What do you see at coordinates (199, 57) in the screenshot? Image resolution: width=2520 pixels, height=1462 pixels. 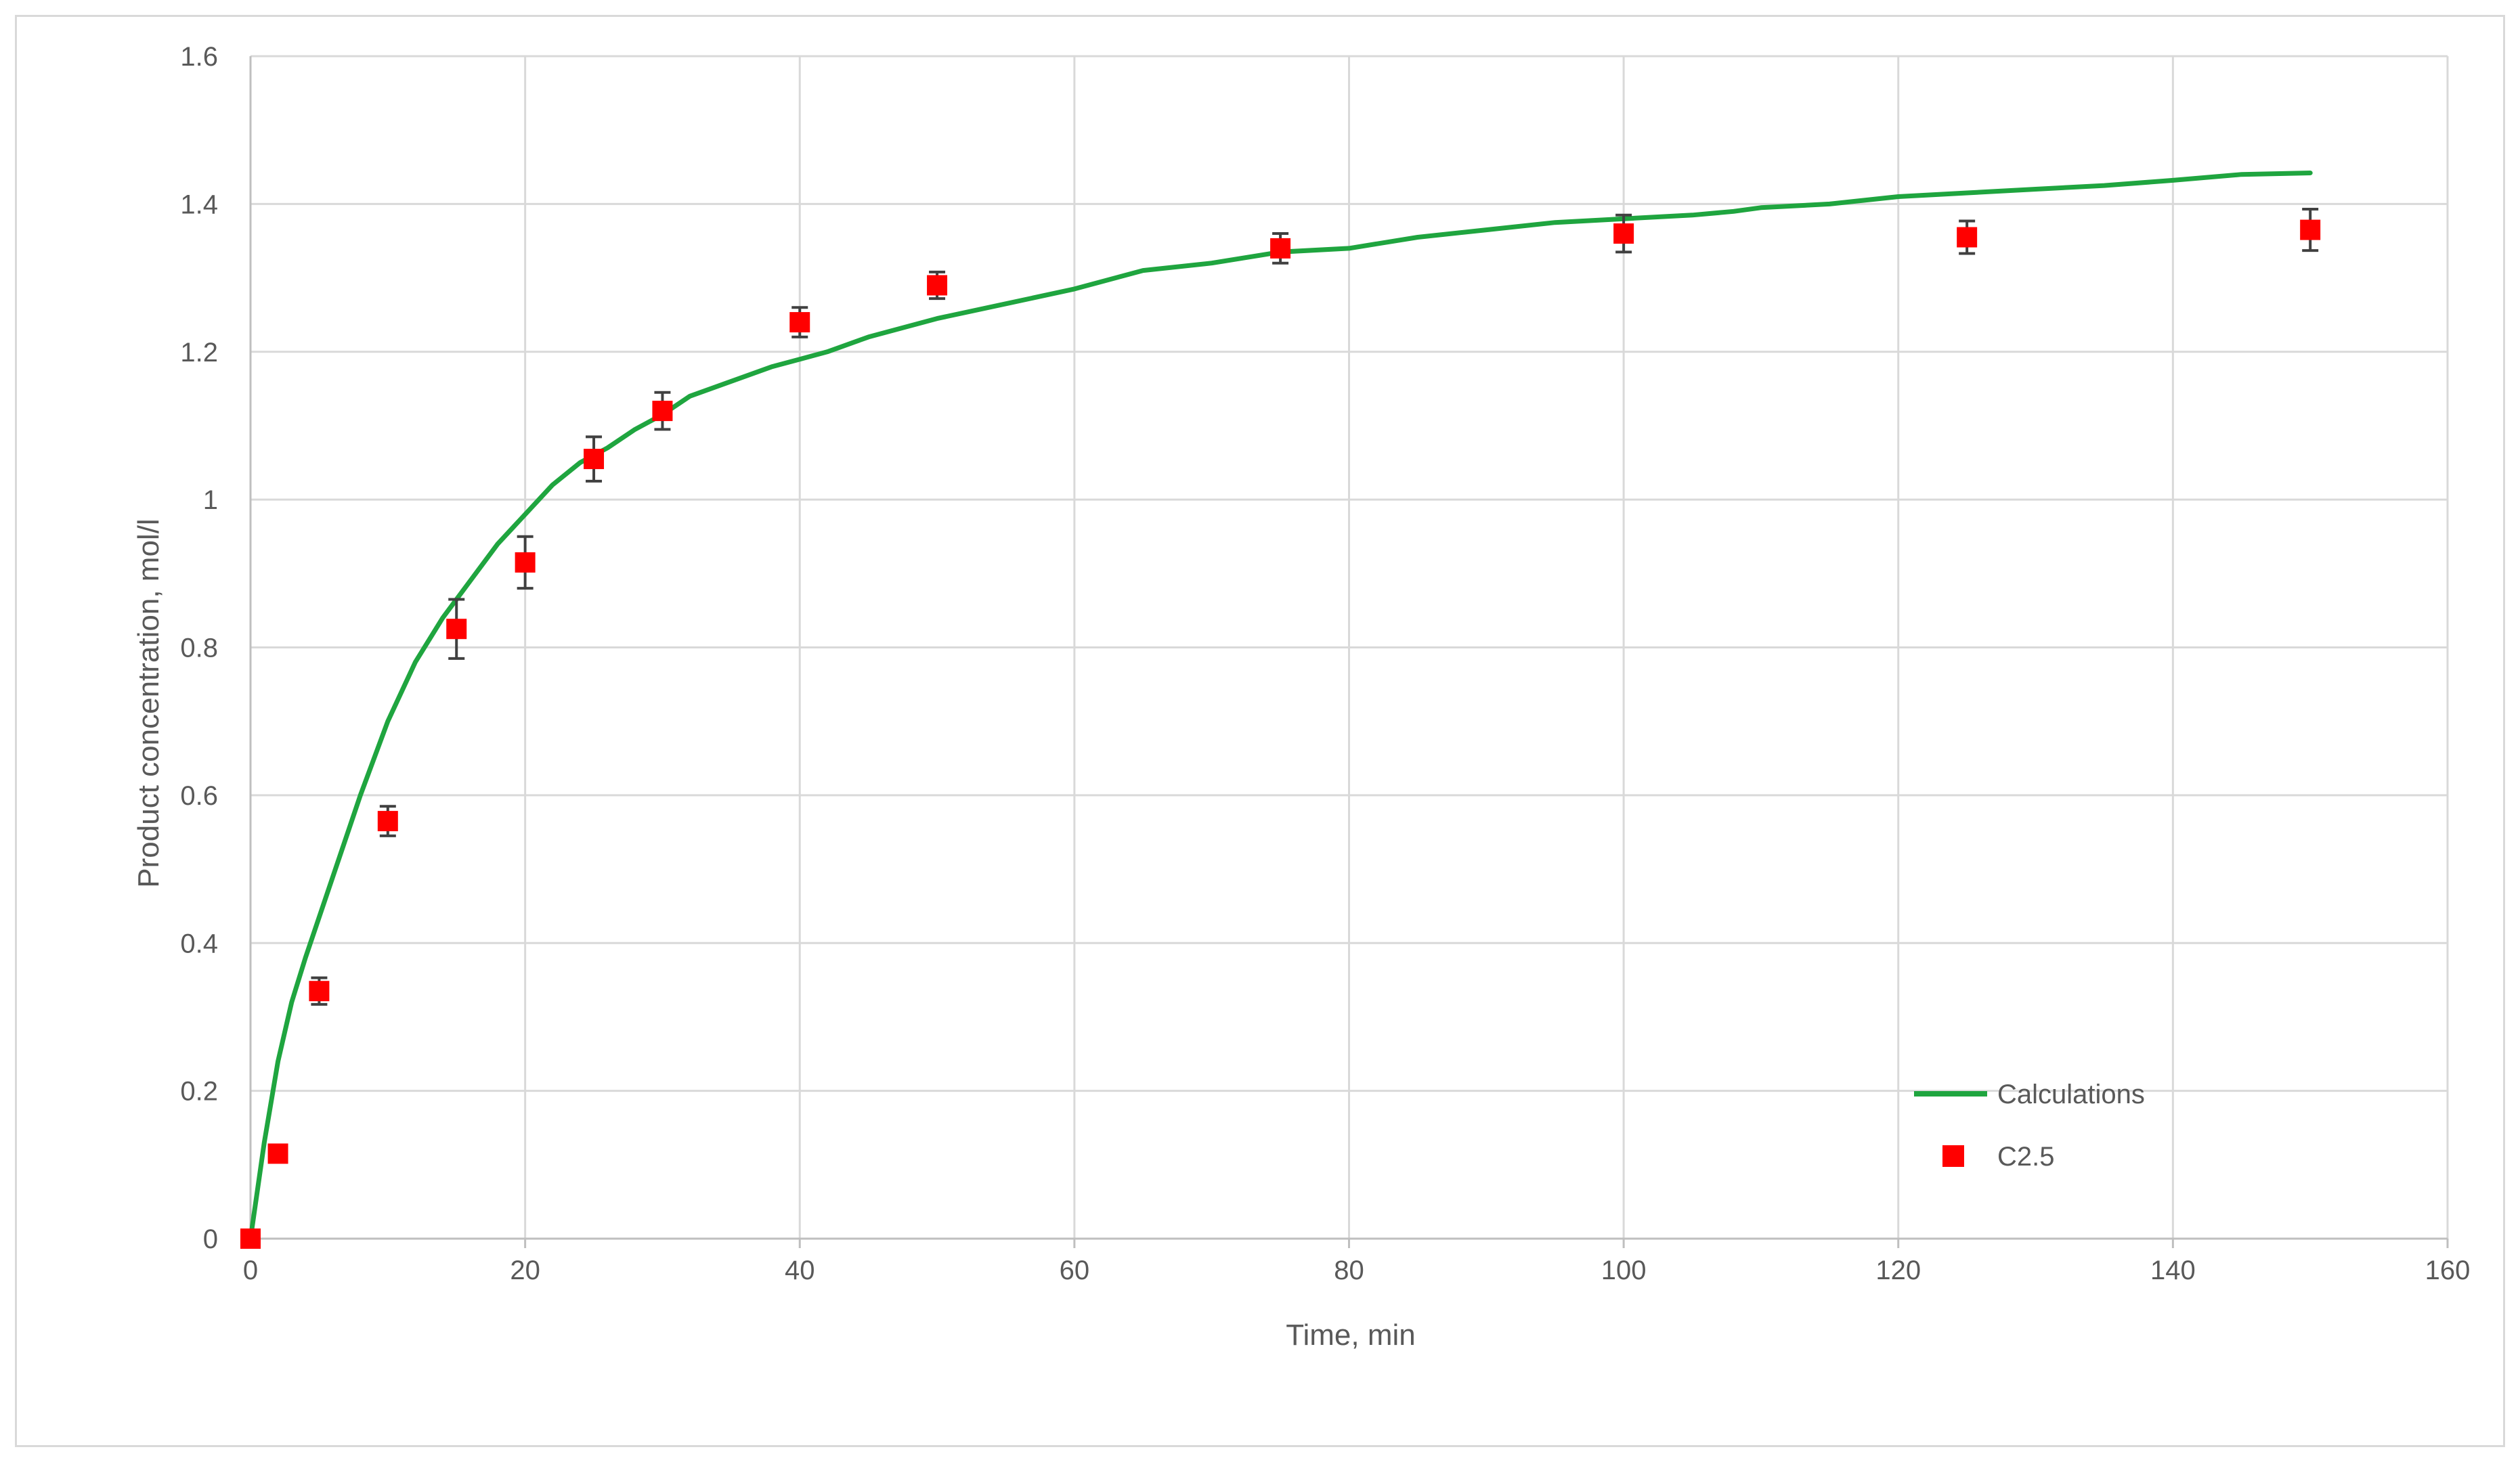 I see `y-tick-label-8: 1.6` at bounding box center [199, 57].